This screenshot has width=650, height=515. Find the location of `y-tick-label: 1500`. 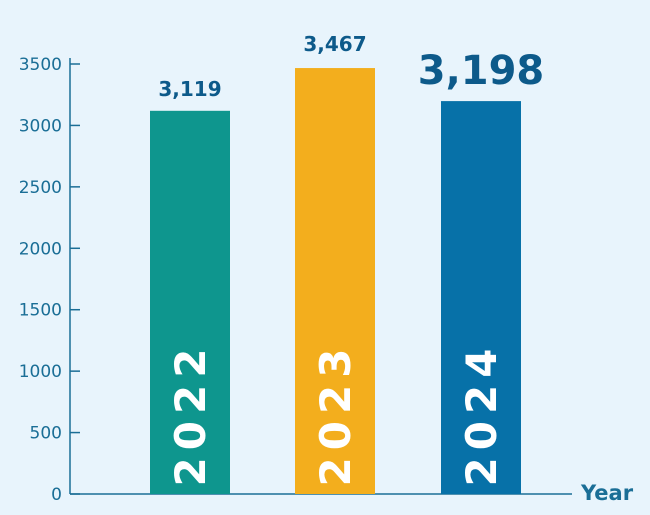

y-tick-label: 1500 is located at coordinates (40, 311).